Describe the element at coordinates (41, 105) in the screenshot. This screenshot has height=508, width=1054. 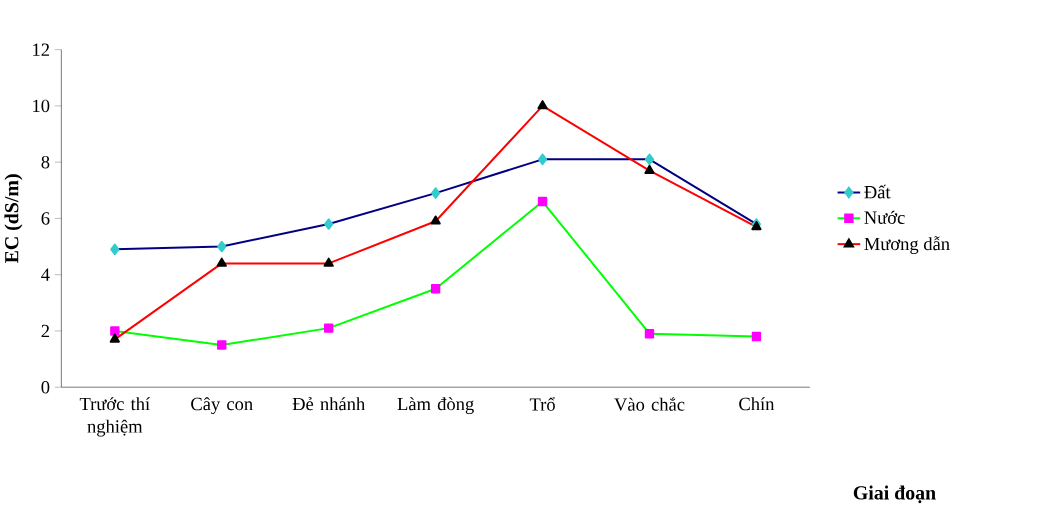
I see `y-tick-label: 10` at that location.